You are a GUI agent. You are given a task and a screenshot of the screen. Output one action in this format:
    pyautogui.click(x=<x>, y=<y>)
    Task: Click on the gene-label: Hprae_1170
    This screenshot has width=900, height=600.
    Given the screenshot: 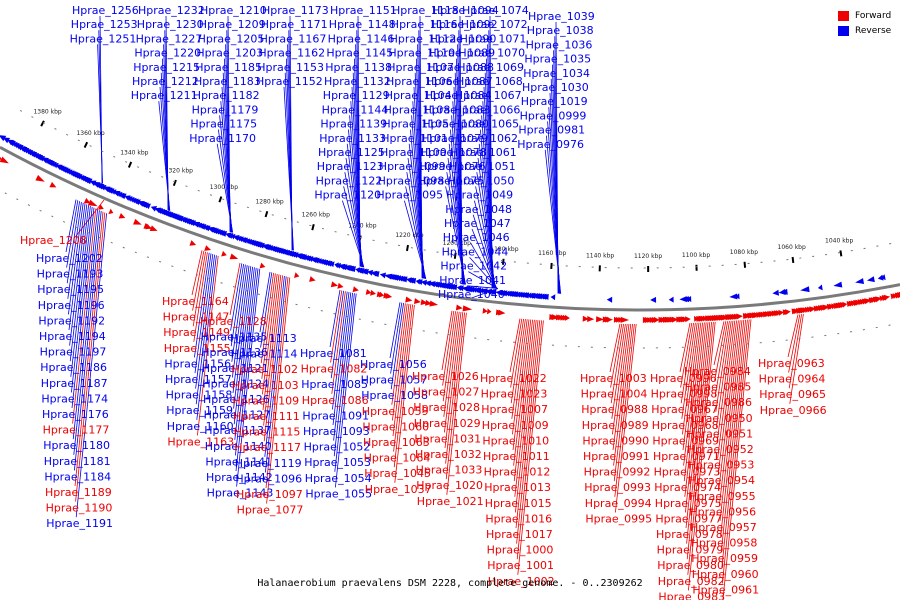 What is the action you would take?
    pyautogui.click(x=222, y=138)
    